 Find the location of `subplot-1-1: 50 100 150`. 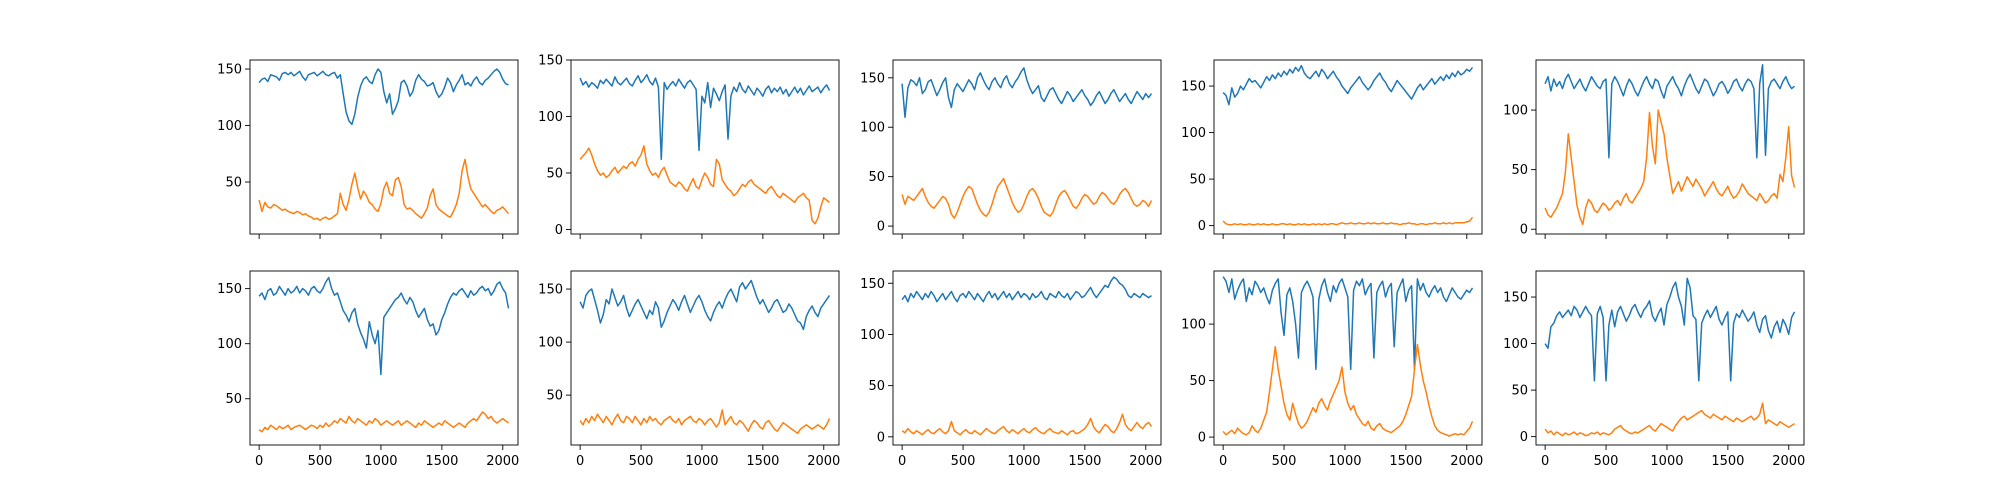

subplot-1-1: 50 100 150 is located at coordinates (368, 149).